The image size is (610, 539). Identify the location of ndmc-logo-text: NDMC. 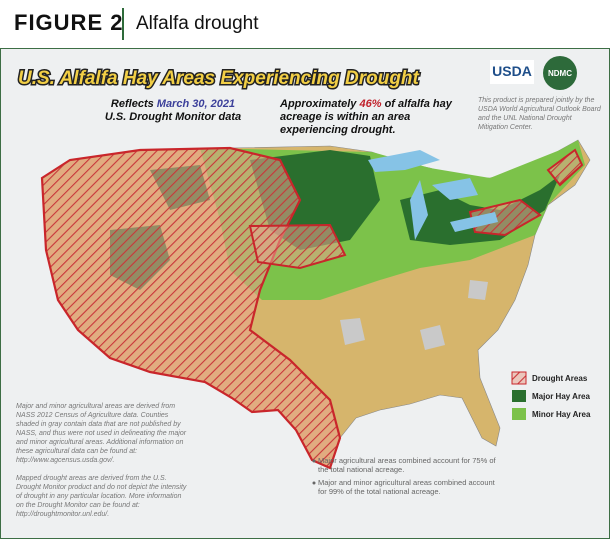
(560, 73).